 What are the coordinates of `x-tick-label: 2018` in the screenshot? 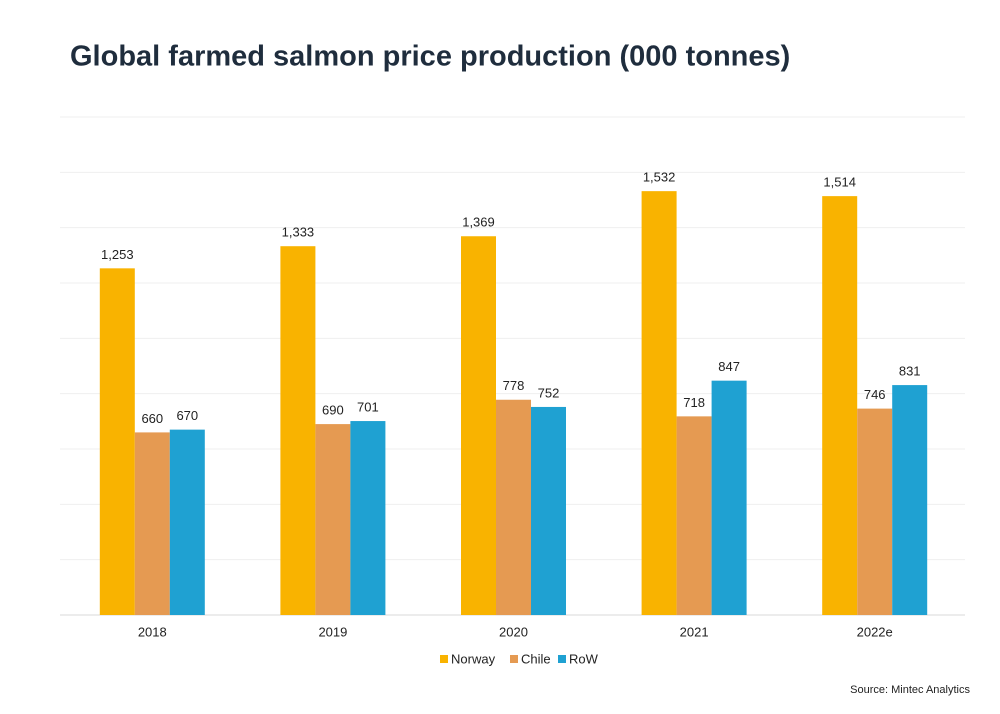 It's located at (152, 631).